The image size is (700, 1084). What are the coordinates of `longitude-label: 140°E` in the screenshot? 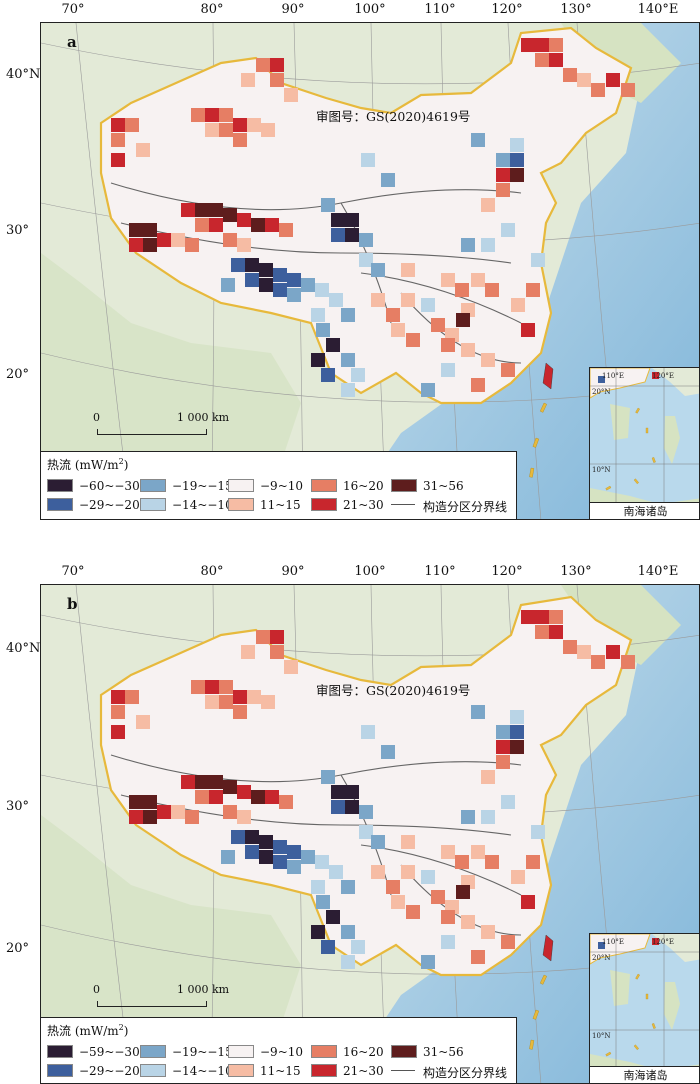 It's located at (658, 571).